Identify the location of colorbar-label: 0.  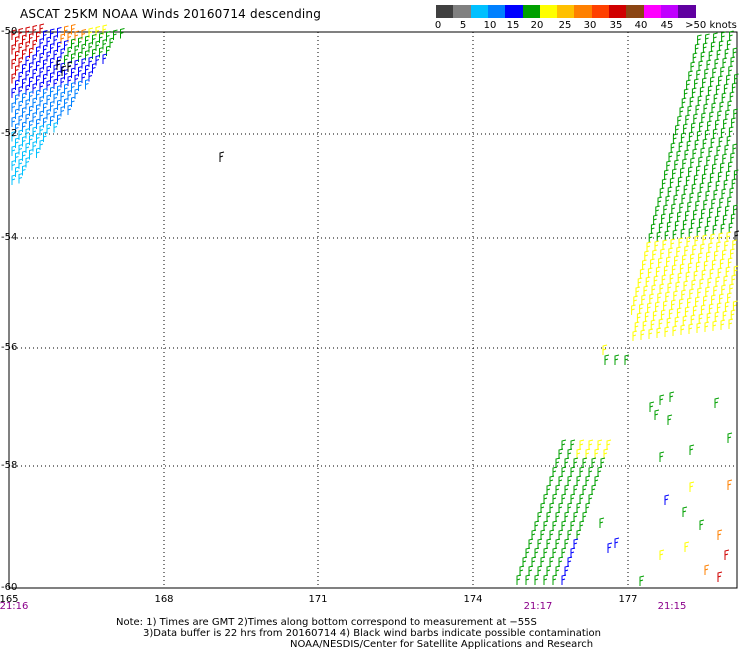
(438, 25).